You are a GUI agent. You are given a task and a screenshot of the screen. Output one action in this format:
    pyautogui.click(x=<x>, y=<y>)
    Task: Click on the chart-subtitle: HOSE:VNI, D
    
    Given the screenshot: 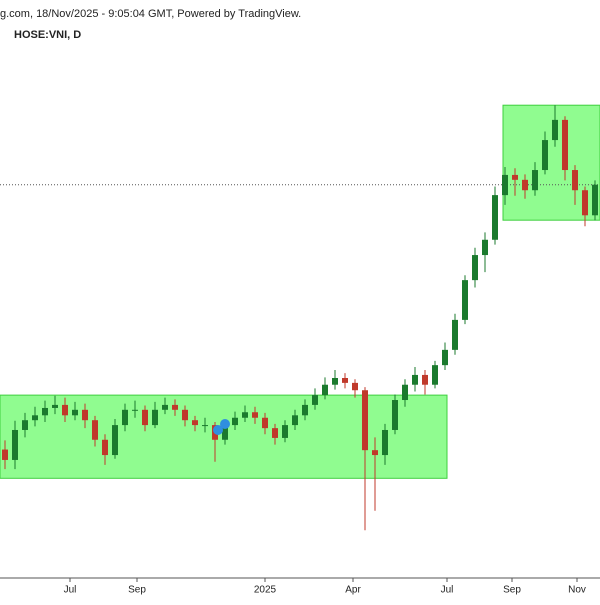 What is the action you would take?
    pyautogui.click(x=47, y=35)
    